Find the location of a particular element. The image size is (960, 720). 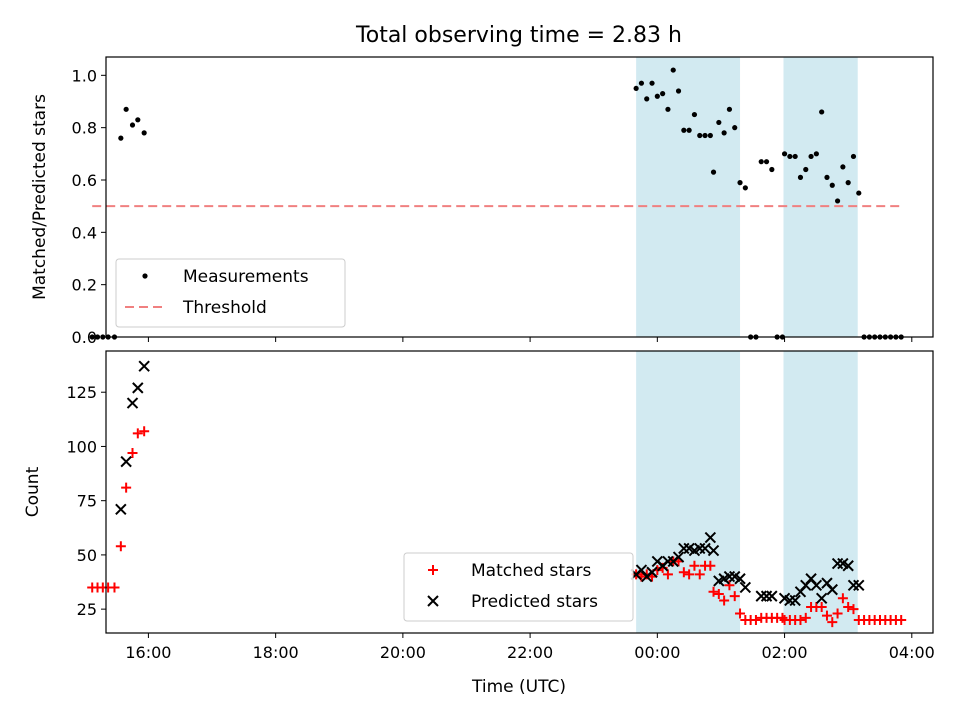

top-legend-label-1: Threshold is located at coordinates (224, 308).